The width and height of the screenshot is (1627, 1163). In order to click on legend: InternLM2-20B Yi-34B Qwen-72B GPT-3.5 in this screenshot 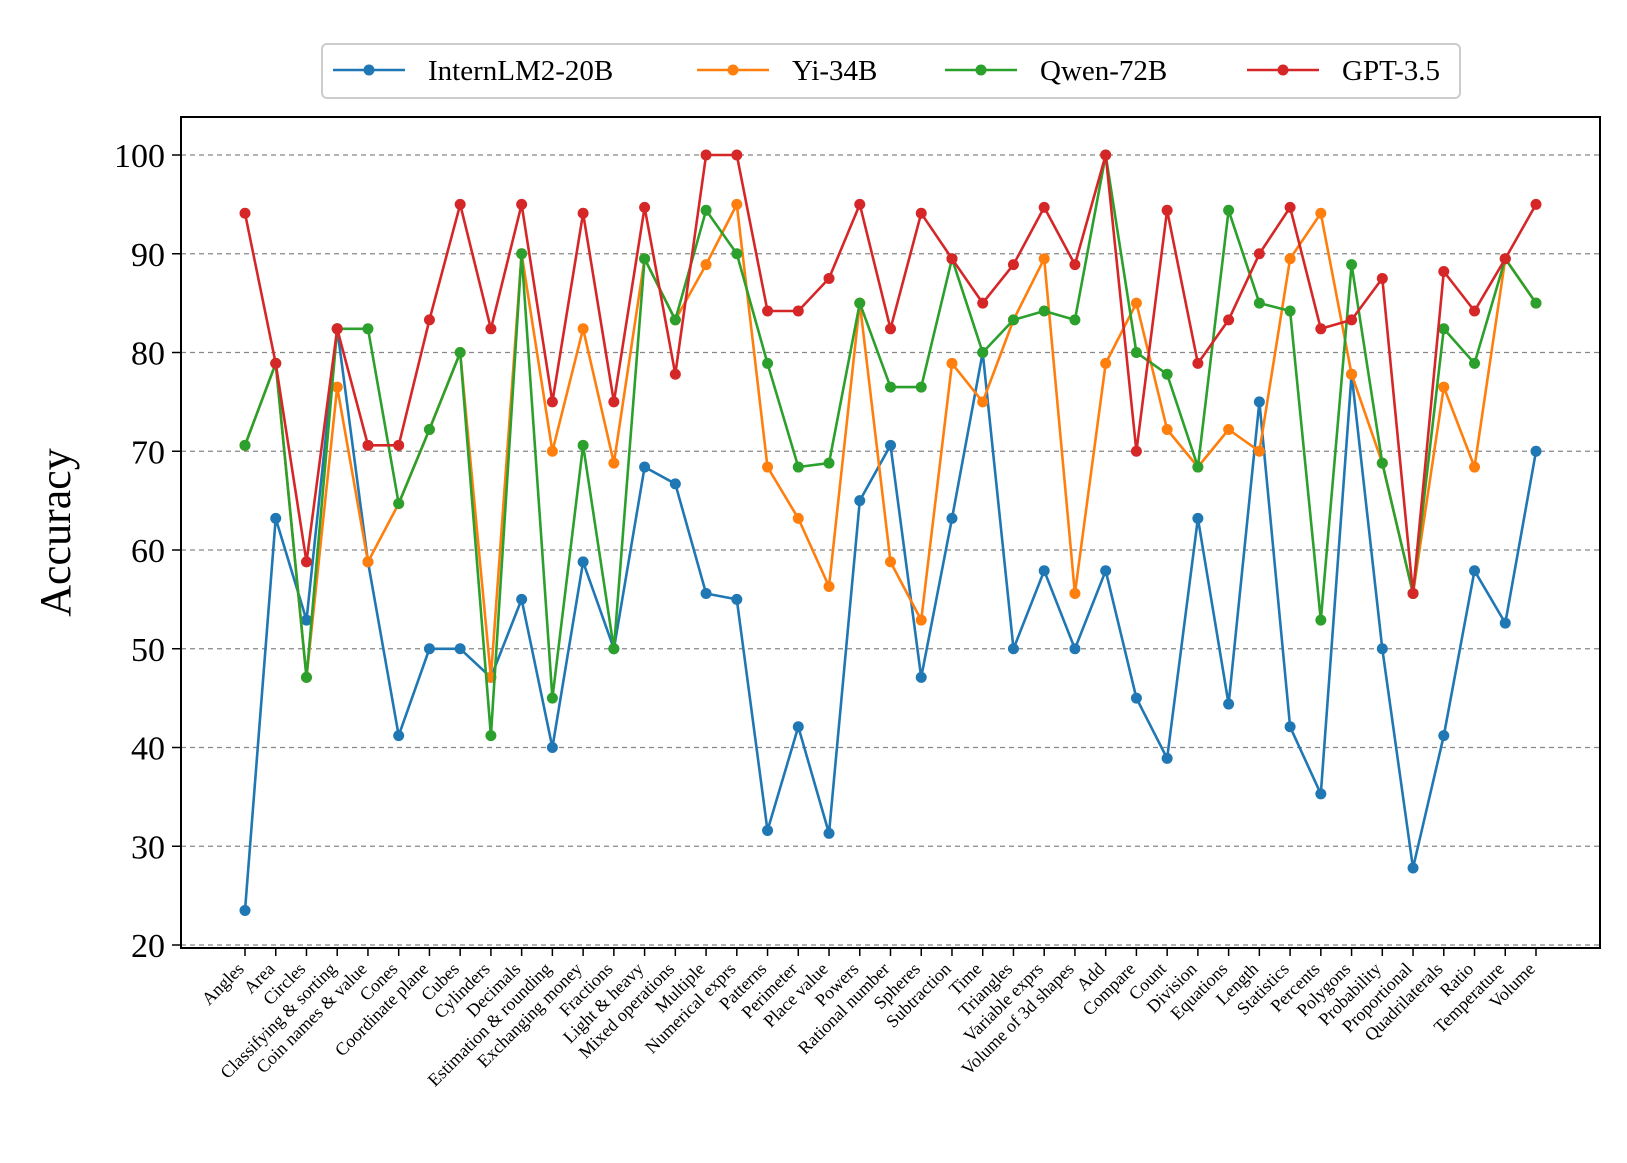, I will do `click(891, 71)`.